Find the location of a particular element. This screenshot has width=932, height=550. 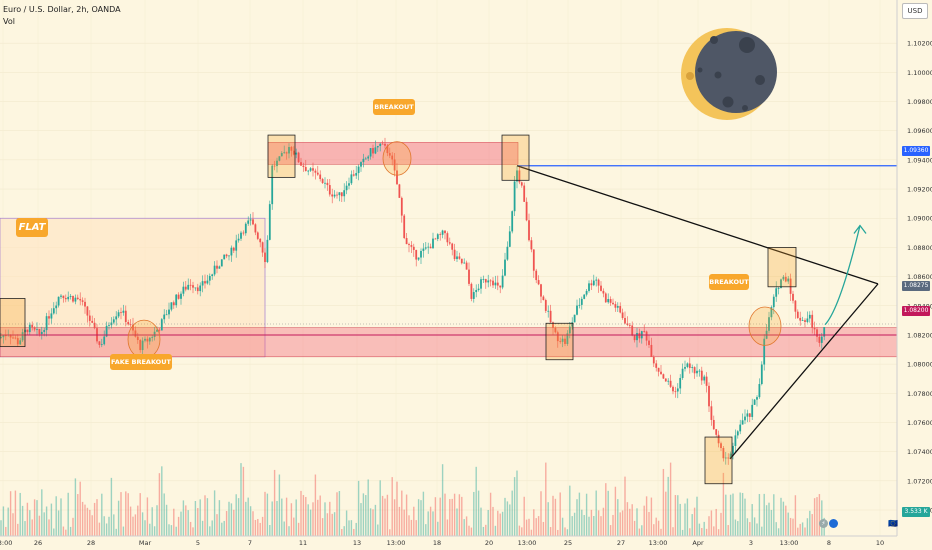

x-tick-label: 5 is located at coordinates (198, 543).